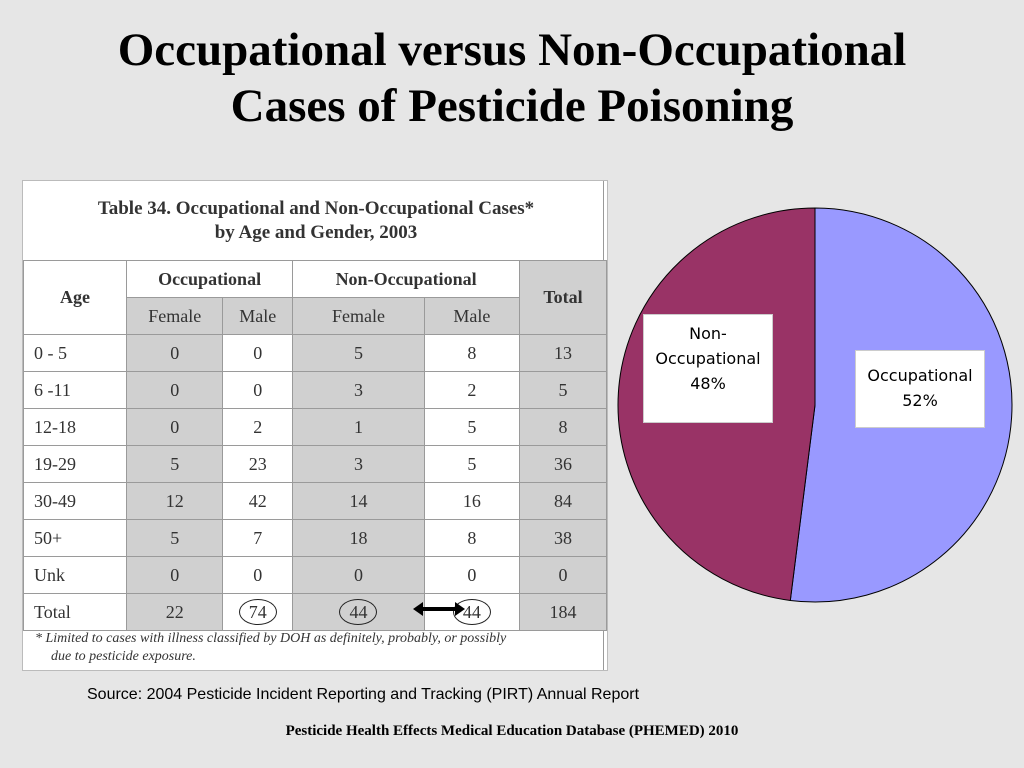  I want to click on pie-label-occupational: Occupational 52%, so click(920, 389).